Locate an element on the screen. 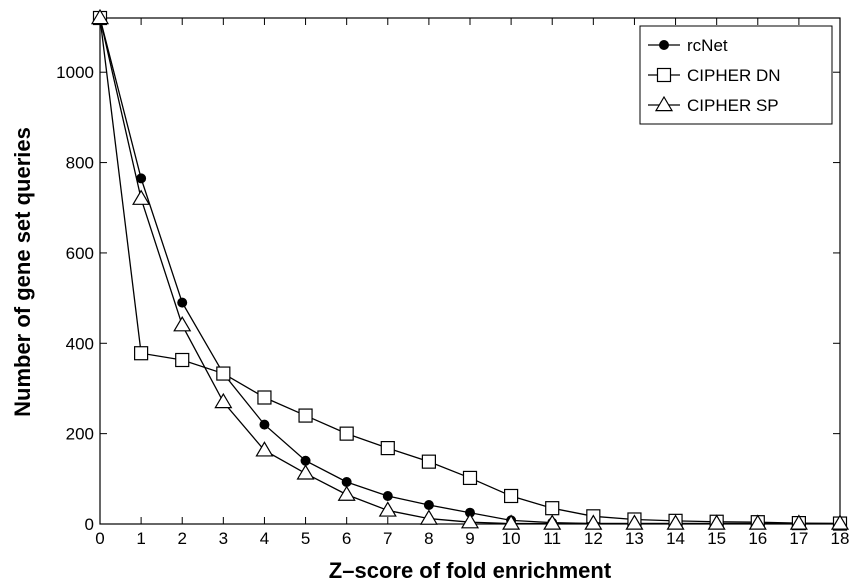 The image size is (854, 582). x-tick-label: 18 is located at coordinates (840, 538).